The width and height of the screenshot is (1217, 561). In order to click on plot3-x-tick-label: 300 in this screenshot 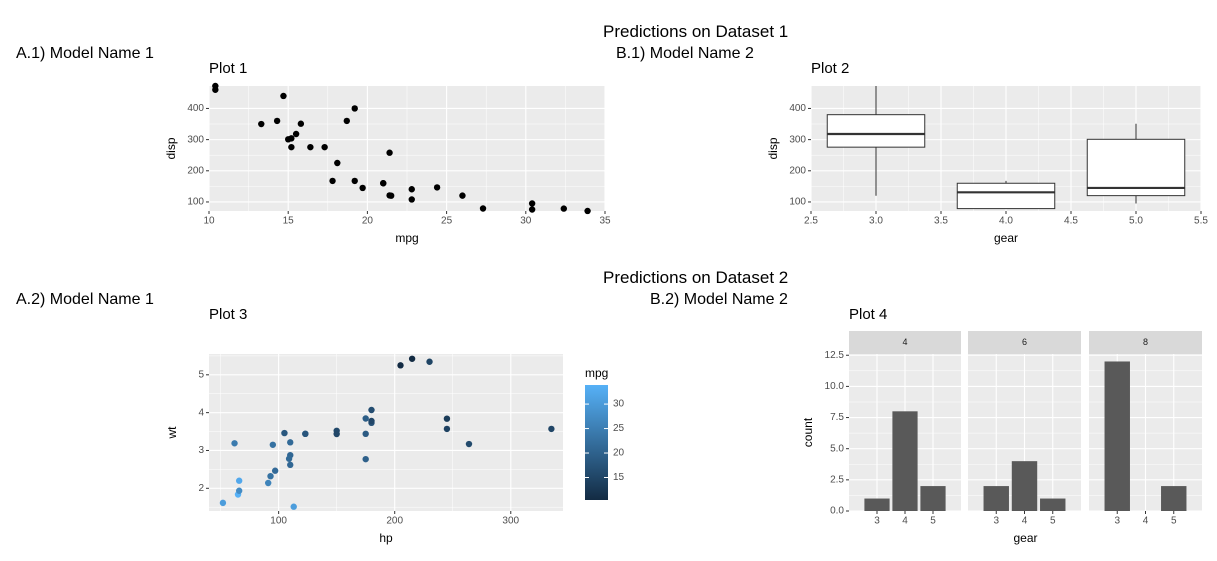, I will do `click(510, 521)`.